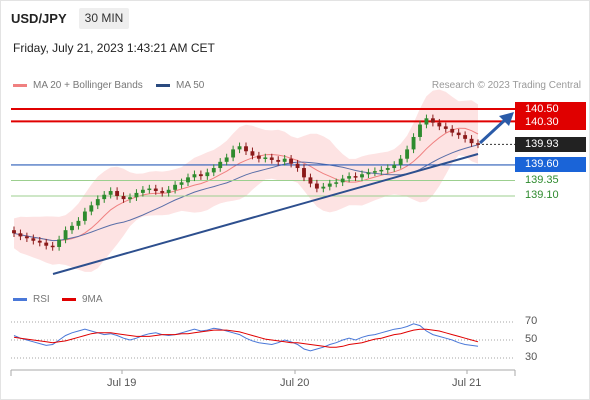 The image size is (590, 400). I want to click on legend-bollinger: MA 20 + Bollinger Bands, so click(78, 85).